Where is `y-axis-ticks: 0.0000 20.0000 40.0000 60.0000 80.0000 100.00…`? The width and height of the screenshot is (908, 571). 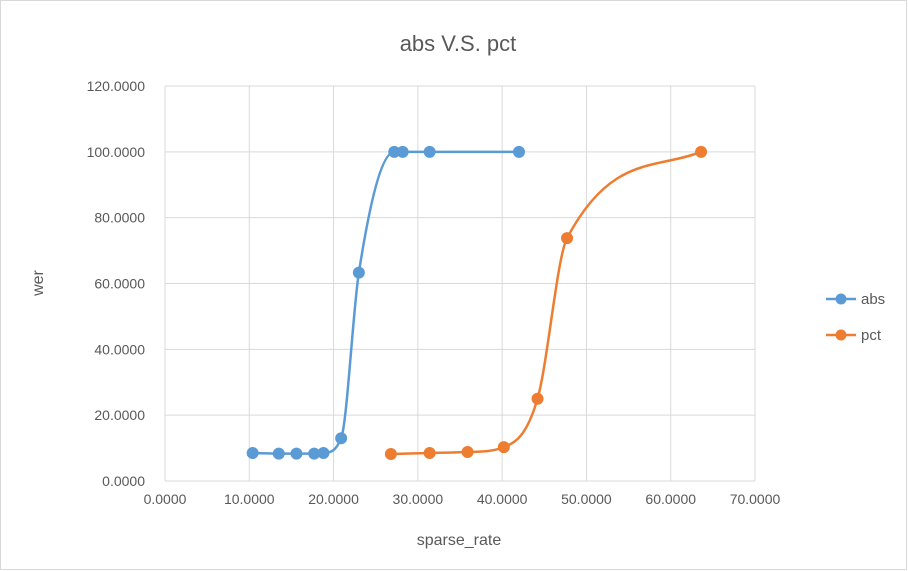 y-axis-ticks: 0.0000 20.0000 40.0000 60.0000 80.0000 100.00… is located at coordinates (116, 283).